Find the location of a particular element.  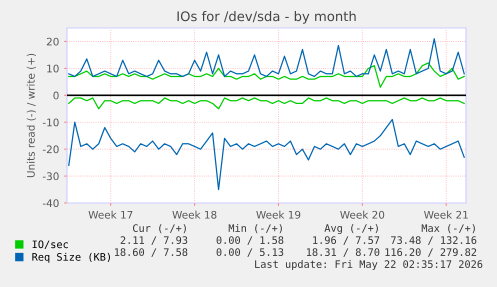

text: 0.00 / 1.58 is located at coordinates (250, 240).